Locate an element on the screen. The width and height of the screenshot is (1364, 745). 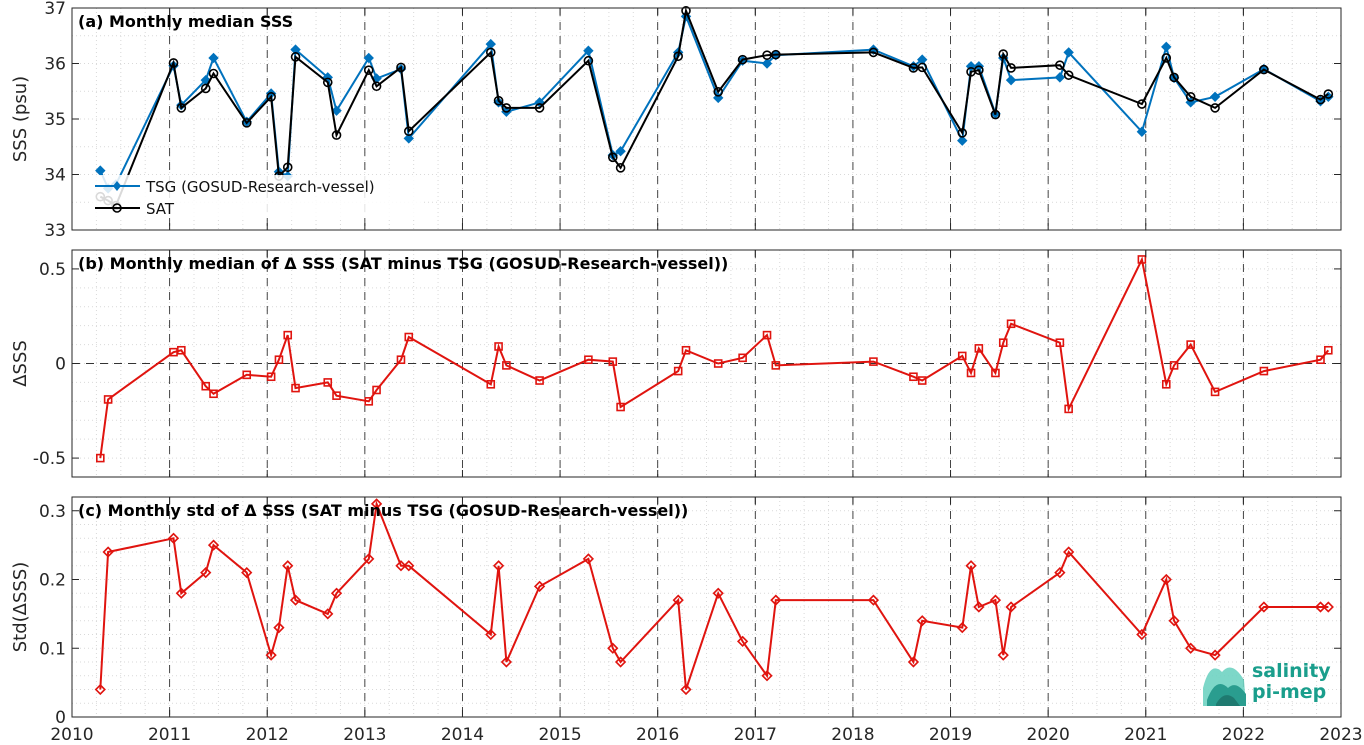
y-axis-label: Std(ΔSSS) is located at coordinates (20, 607).